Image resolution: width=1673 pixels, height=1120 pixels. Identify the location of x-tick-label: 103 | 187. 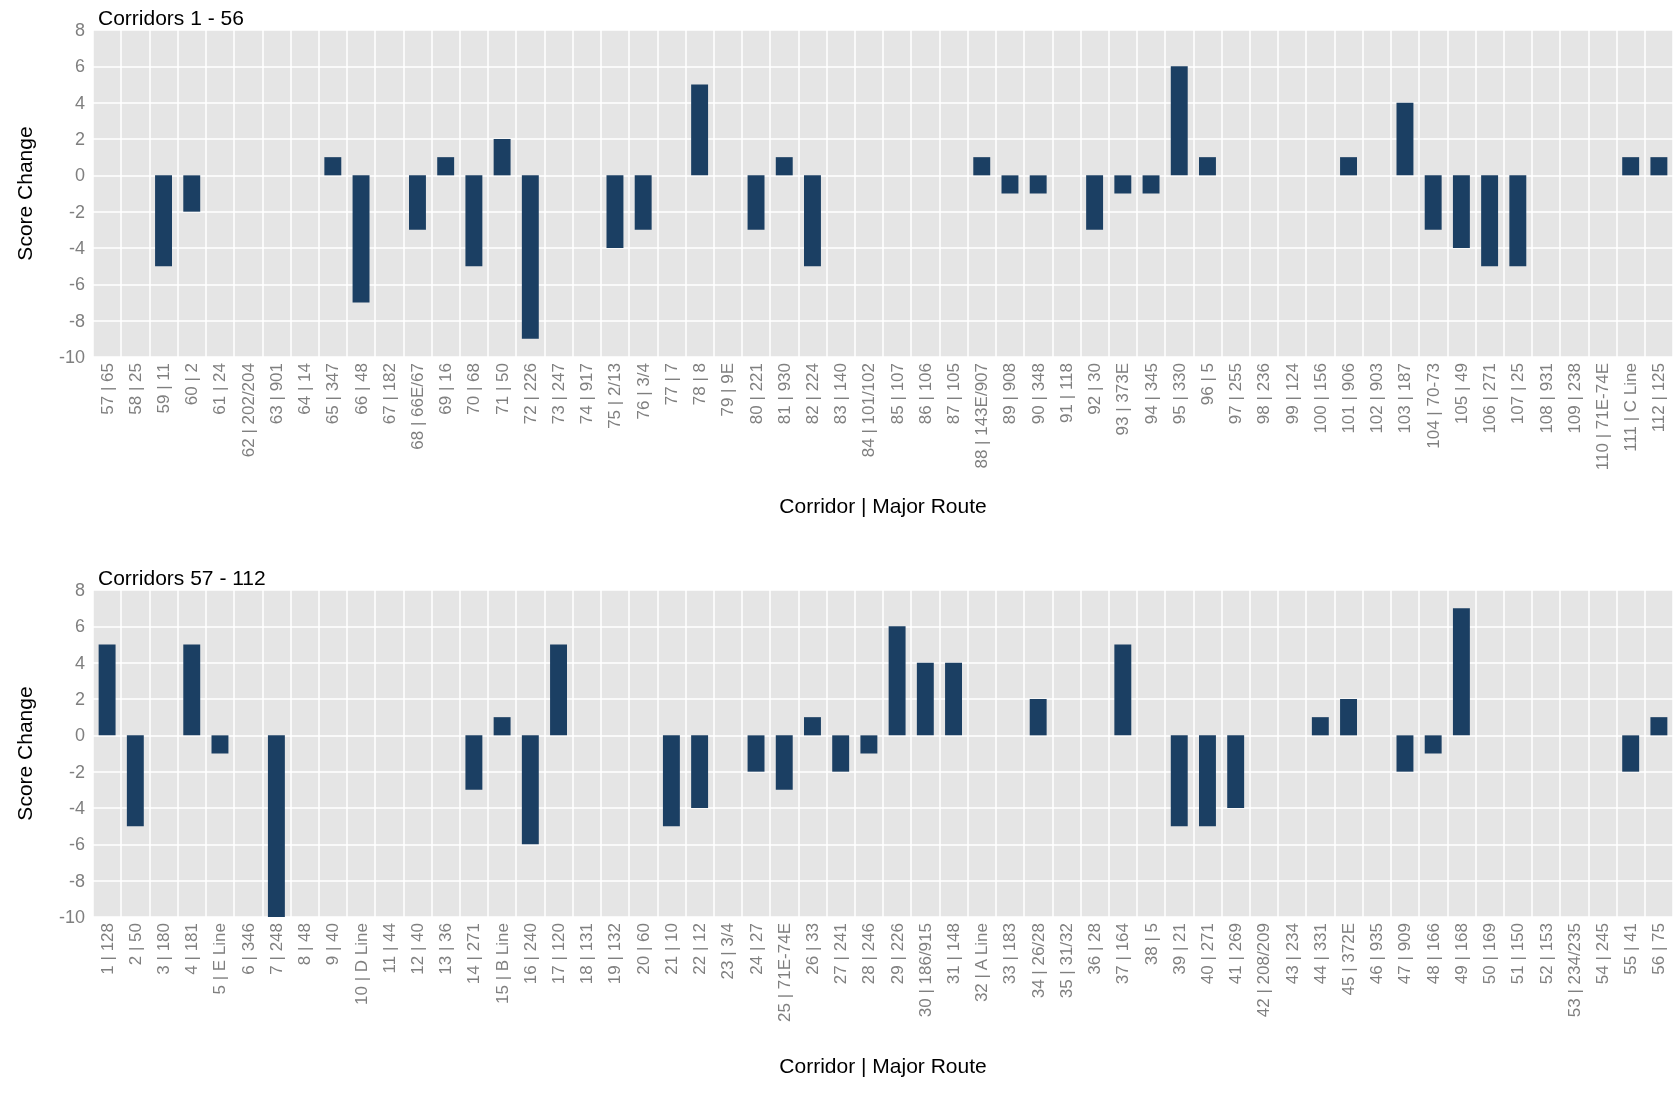
(1405, 398).